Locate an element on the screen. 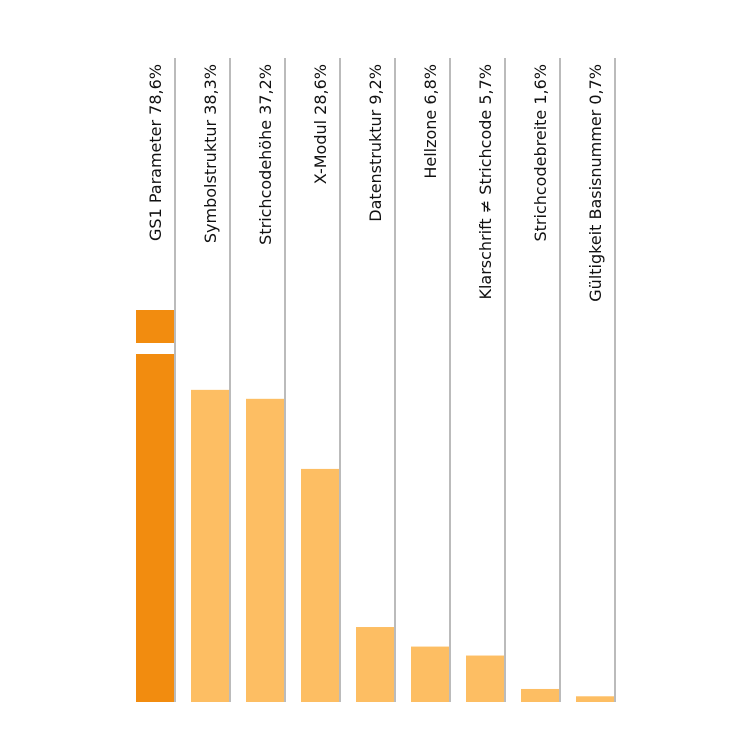  bar-0-lower is located at coordinates (155, 528).